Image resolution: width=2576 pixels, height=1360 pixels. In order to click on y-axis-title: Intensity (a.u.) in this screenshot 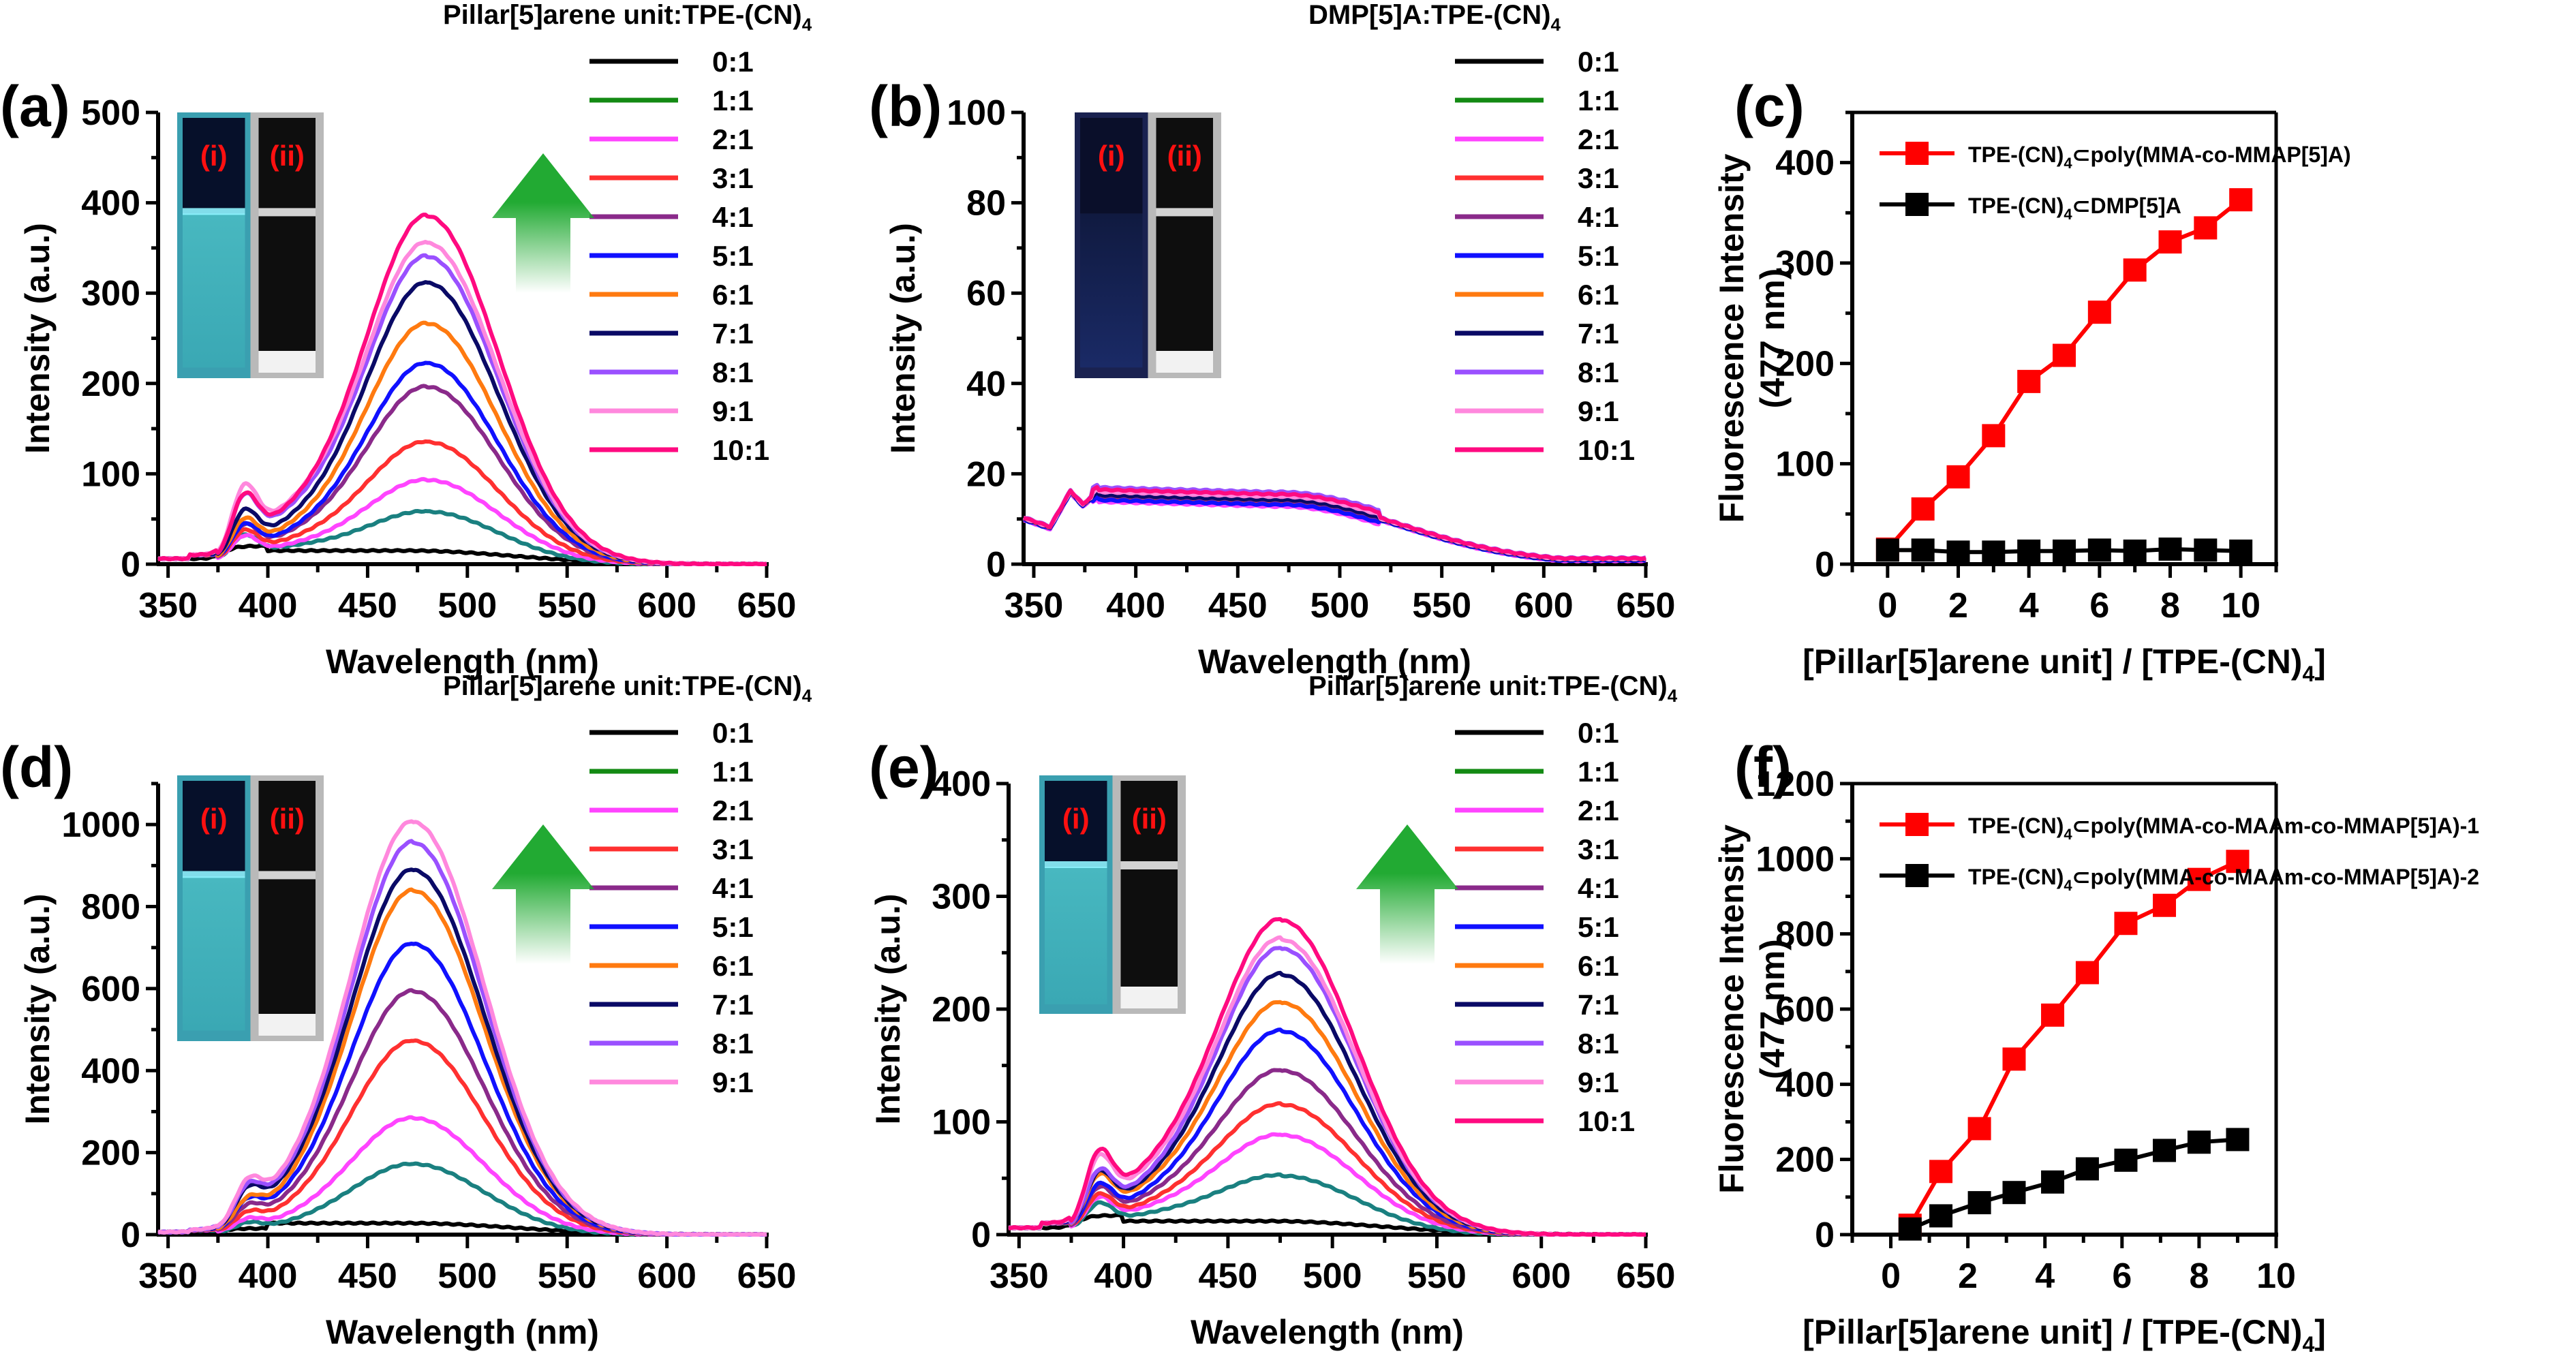, I will do `click(37, 338)`.